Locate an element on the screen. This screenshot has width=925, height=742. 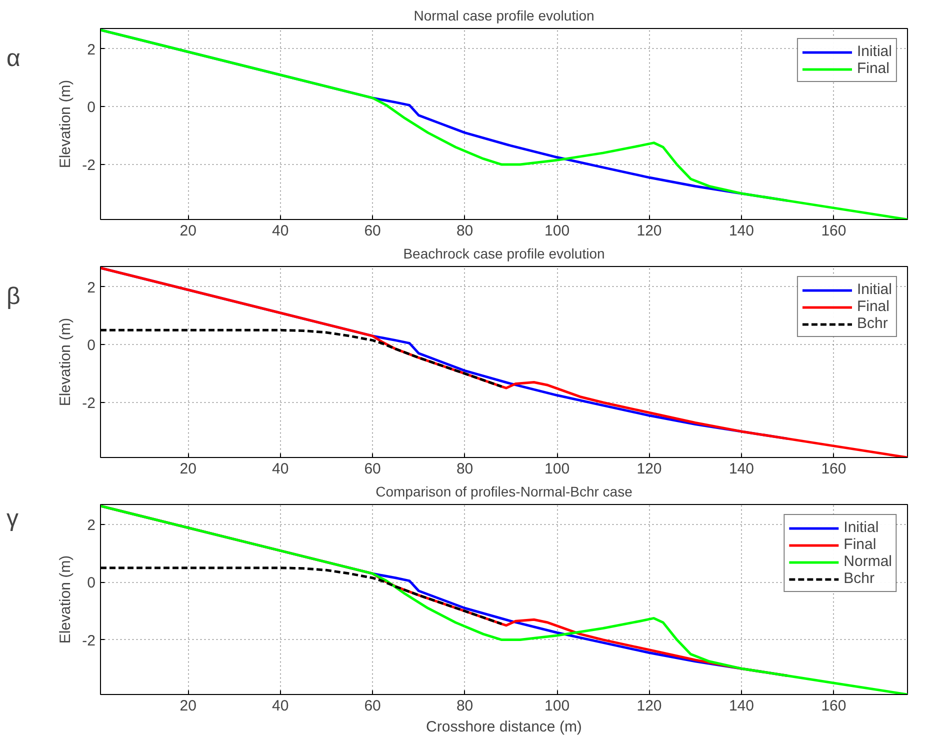
chart-title: Beachrock case profile evolution is located at coordinates (504, 254).